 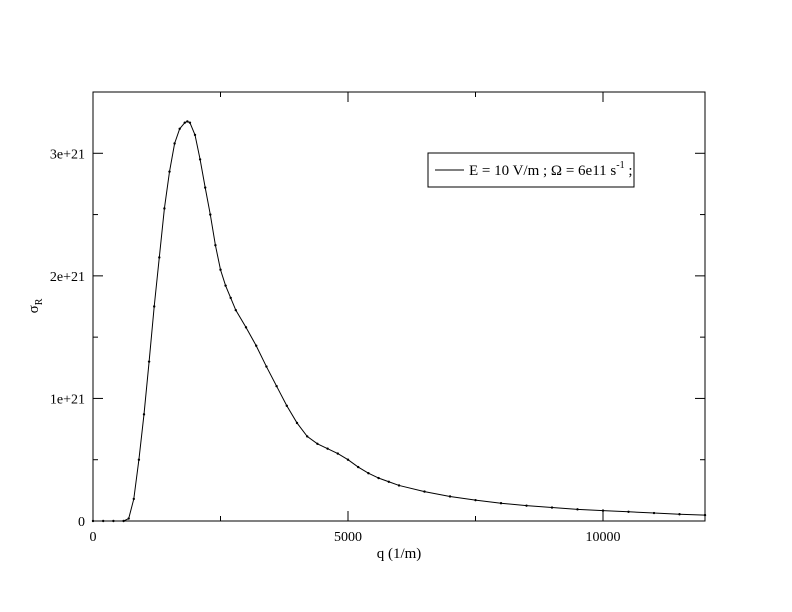 I want to click on legend-label: E = 10 V/m ; Ω = 6e11 s, so click(x=542, y=171).